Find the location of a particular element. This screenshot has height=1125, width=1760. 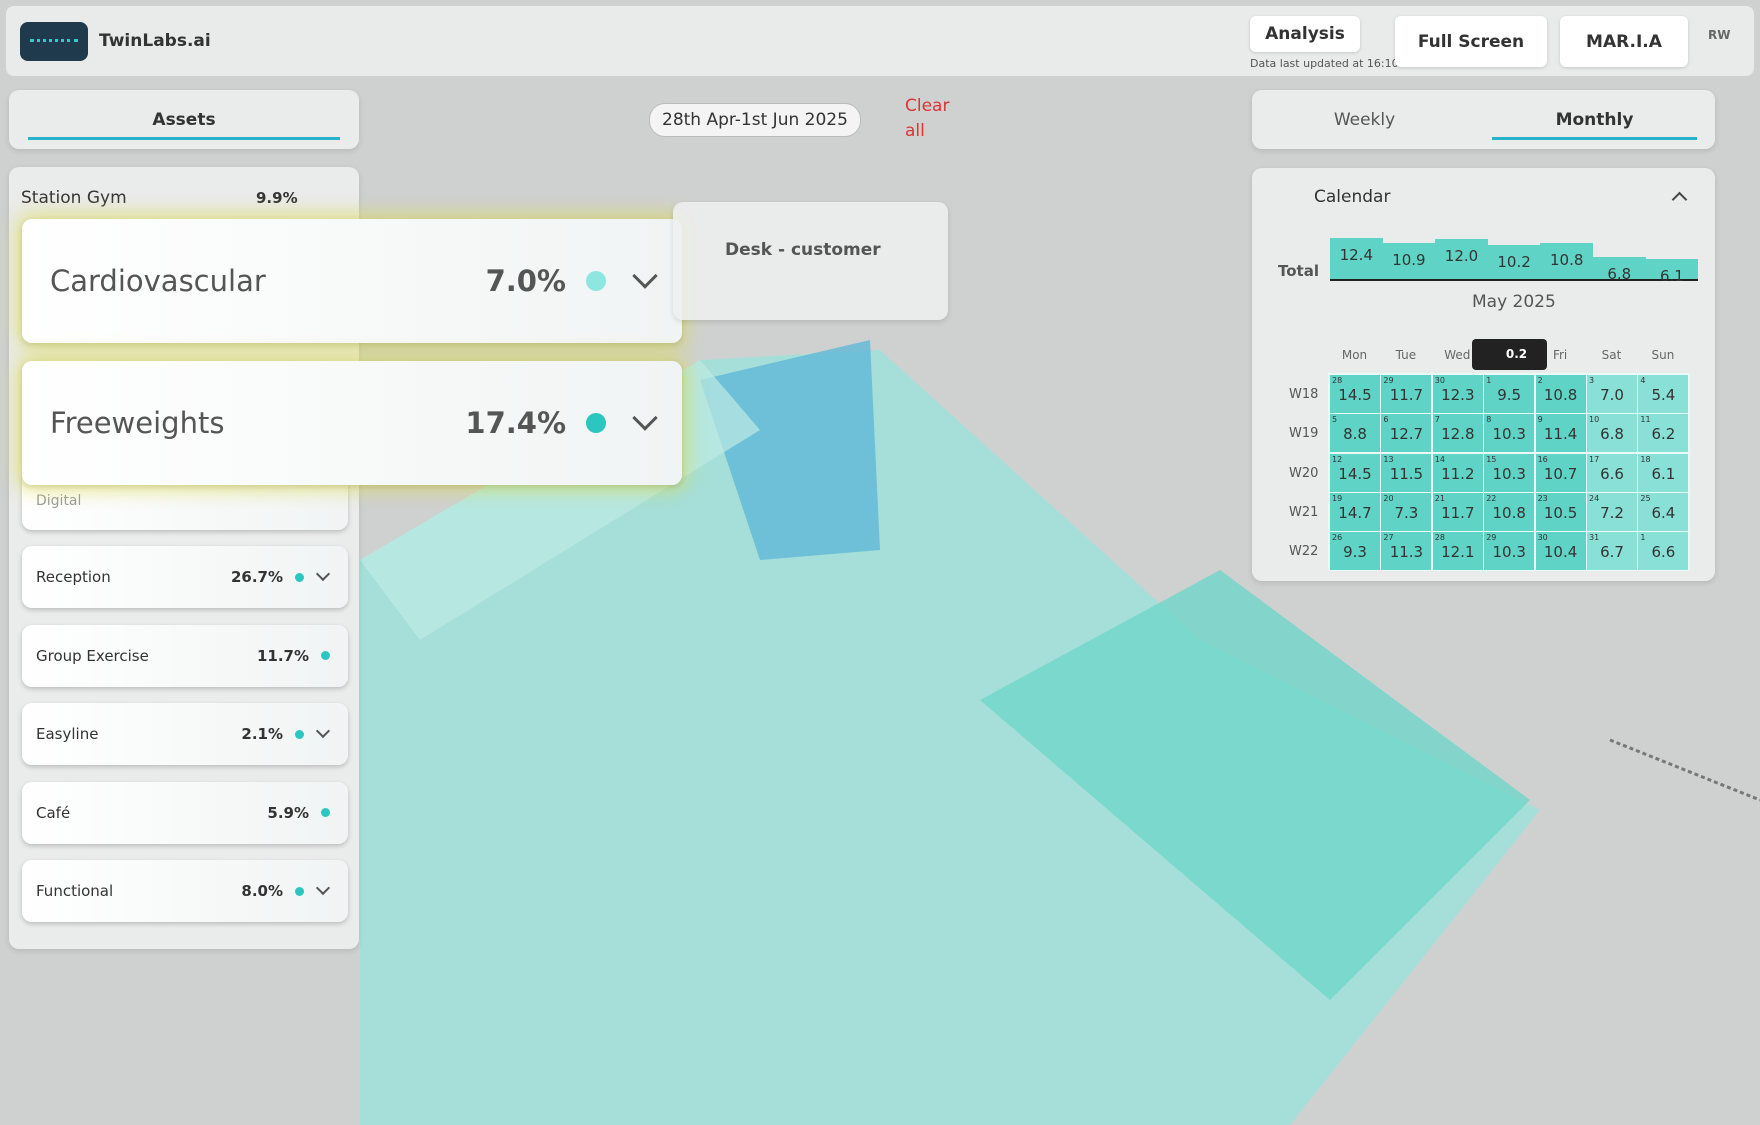

tooltip: 0.2 is located at coordinates (1509, 354).